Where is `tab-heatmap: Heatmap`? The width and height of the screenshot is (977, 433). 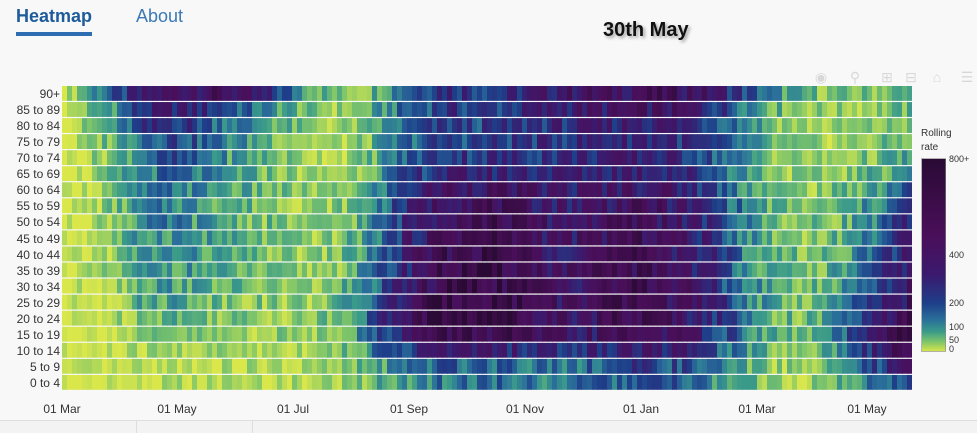 tab-heatmap: Heatmap is located at coordinates (54, 21).